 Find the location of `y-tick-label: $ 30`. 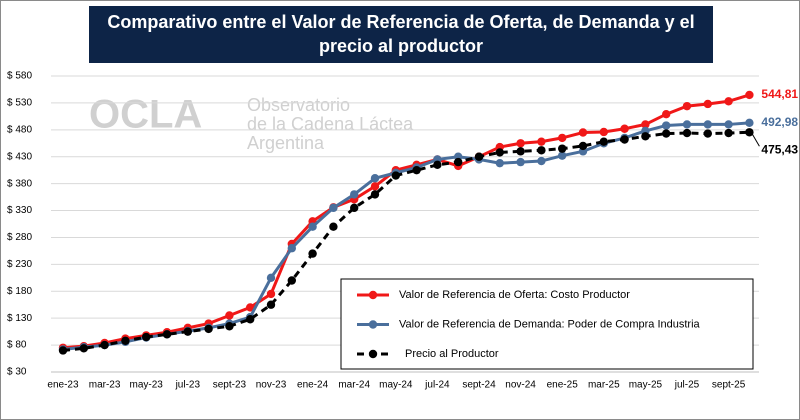

y-tick-label: $ 30 is located at coordinates (17, 372).